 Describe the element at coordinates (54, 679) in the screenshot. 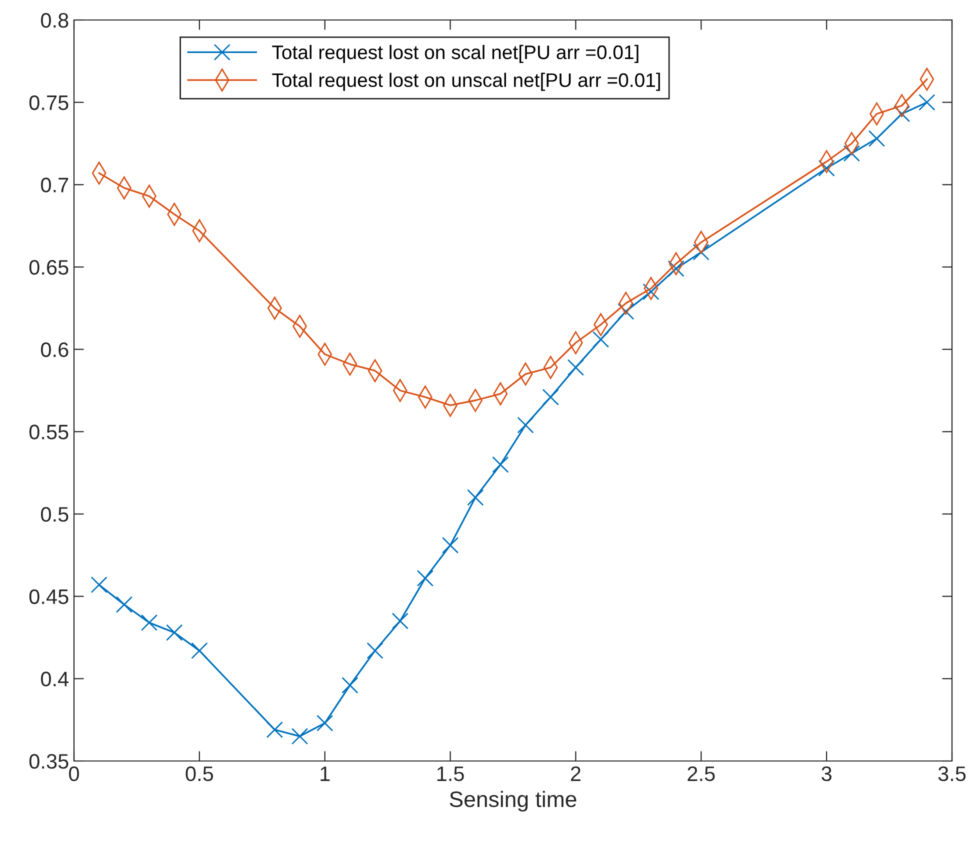

I see `y-tick-label: 0.4` at that location.